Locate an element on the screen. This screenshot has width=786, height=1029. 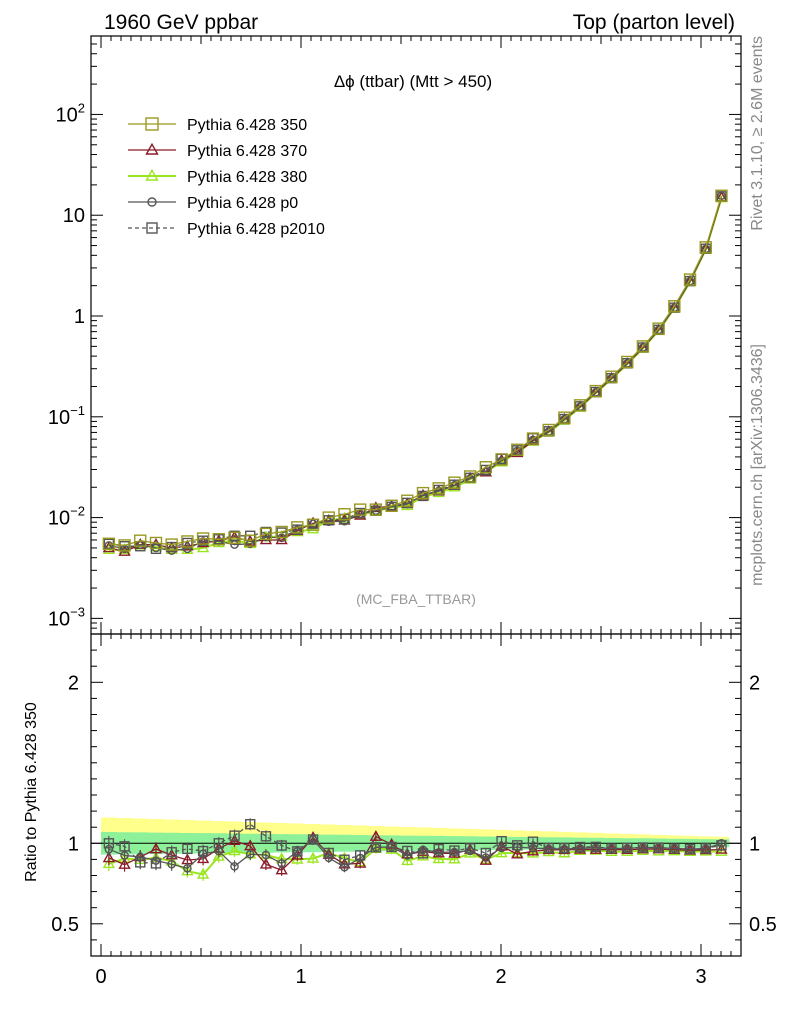
x-tick-label: 3 is located at coordinates (700, 977).